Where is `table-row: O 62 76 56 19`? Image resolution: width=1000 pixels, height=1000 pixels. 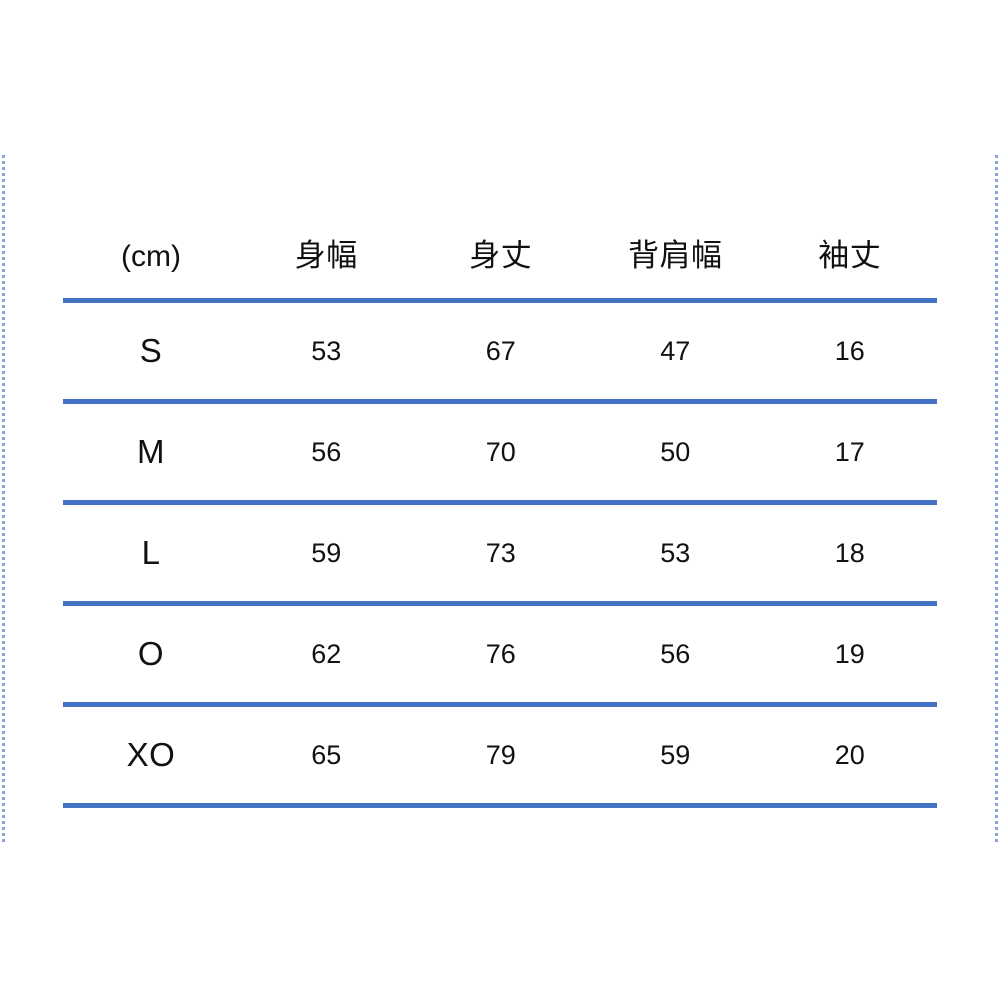
table-row: O 62 76 56 19 is located at coordinates (500, 655).